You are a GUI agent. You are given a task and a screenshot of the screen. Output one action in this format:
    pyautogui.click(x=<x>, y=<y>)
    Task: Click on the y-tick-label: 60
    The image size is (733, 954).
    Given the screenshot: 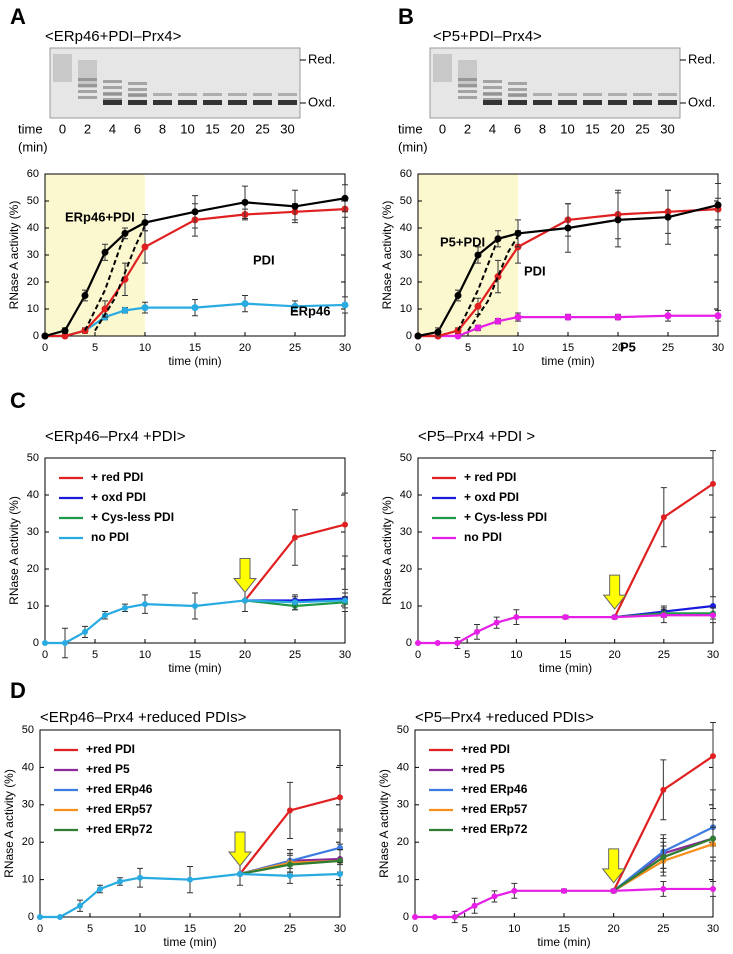 What is the action you would take?
    pyautogui.click(x=33, y=174)
    